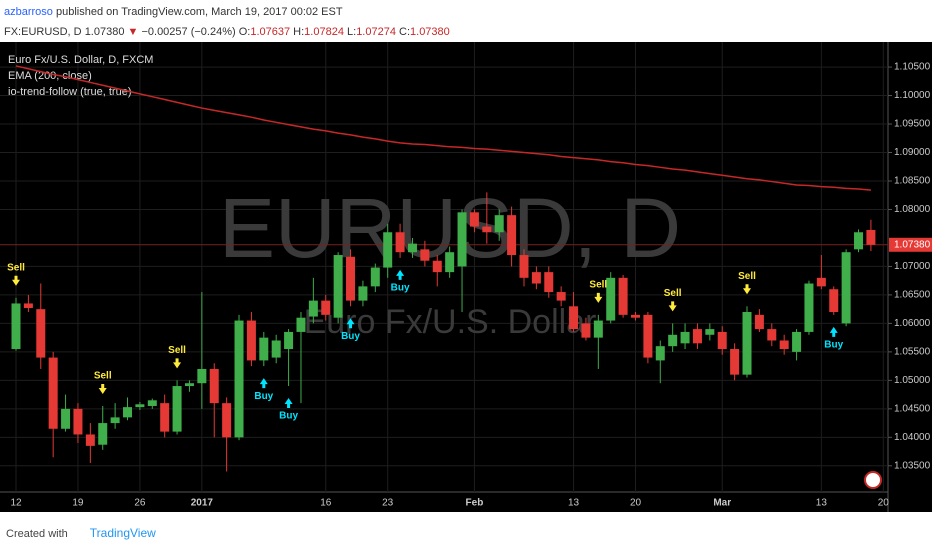 This screenshot has width=932, height=550. Describe the element at coordinates (912, 95) in the screenshot. I see `y-tick-label: 1.10000` at that location.